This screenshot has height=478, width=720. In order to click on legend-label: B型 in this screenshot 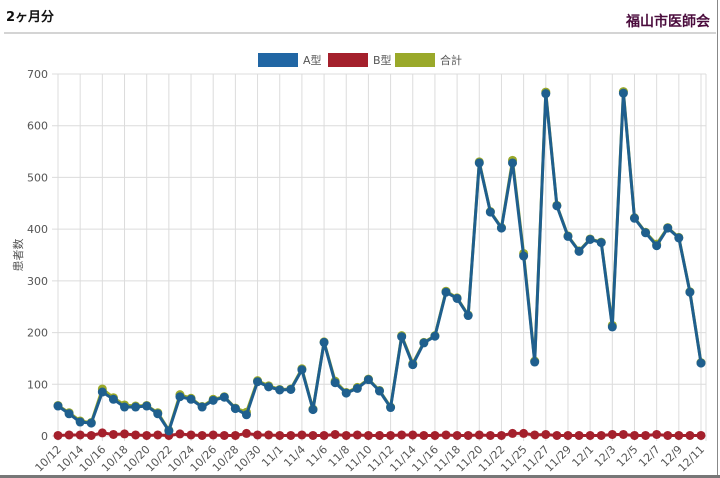, I will do `click(382, 60)`.